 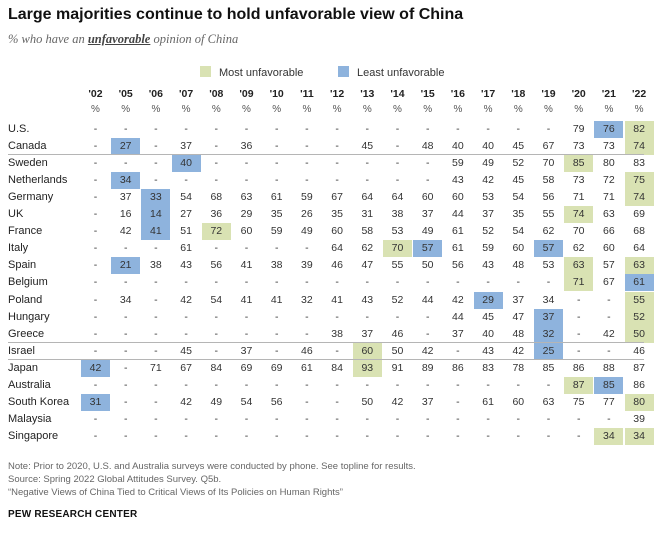 I want to click on value-cell: 62, so click(x=367, y=248).